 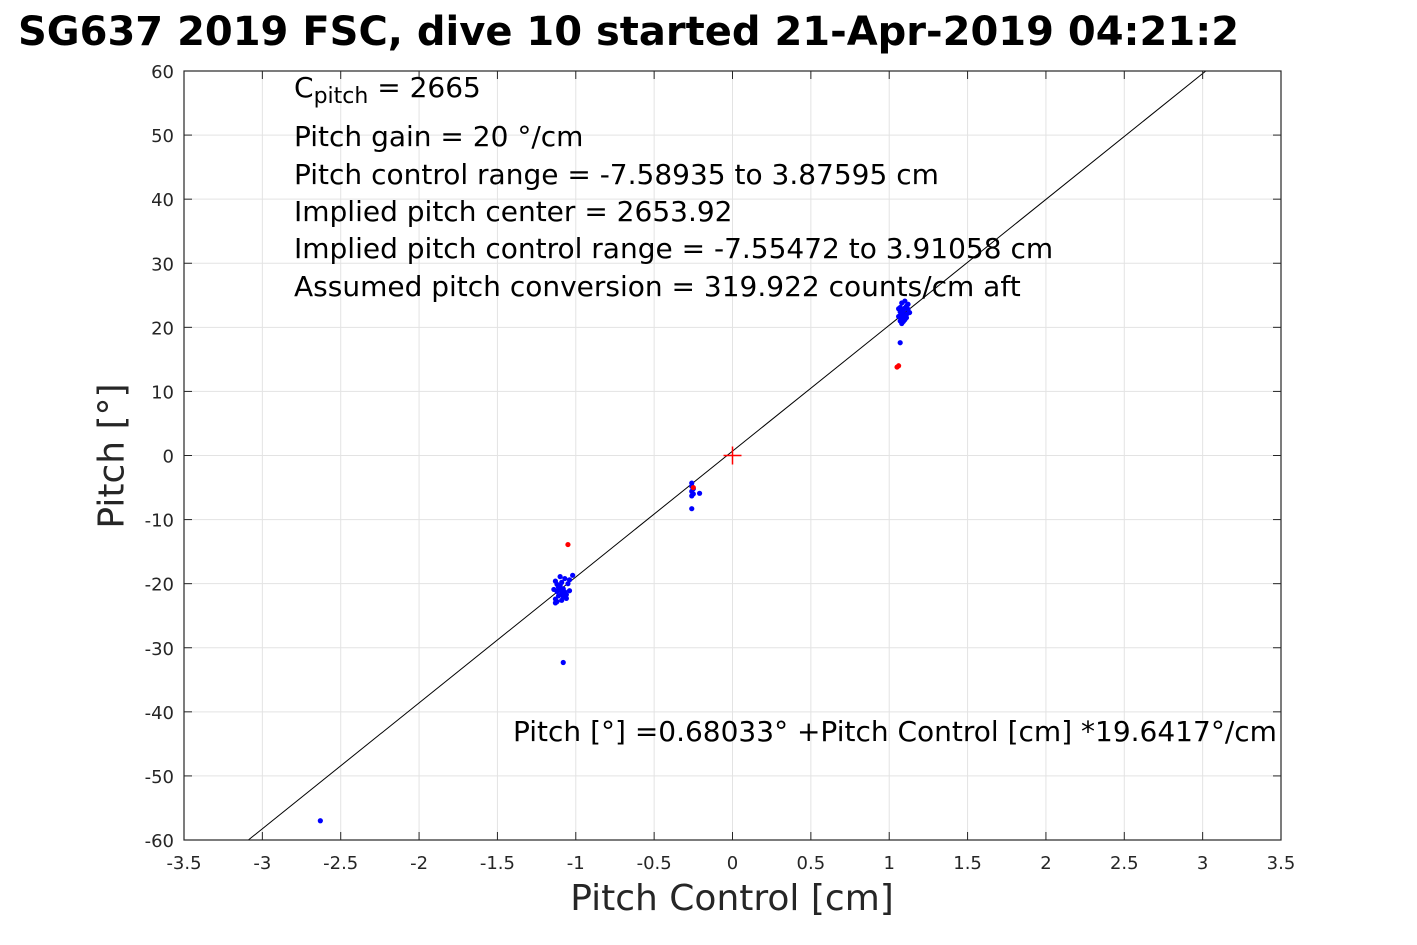 What do you see at coordinates (340, 863) in the screenshot?
I see `x-tick-label: -2.5` at bounding box center [340, 863].